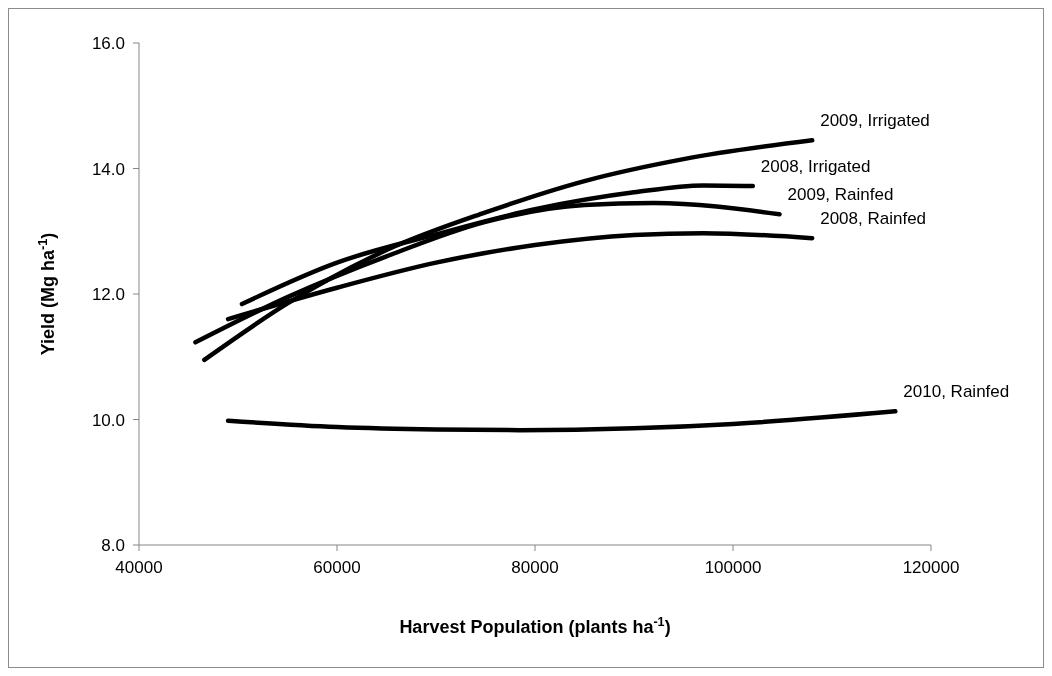 The image size is (1052, 676). Describe the element at coordinates (875, 121) in the screenshot. I see `series-label: 2009, Irrigated` at that location.